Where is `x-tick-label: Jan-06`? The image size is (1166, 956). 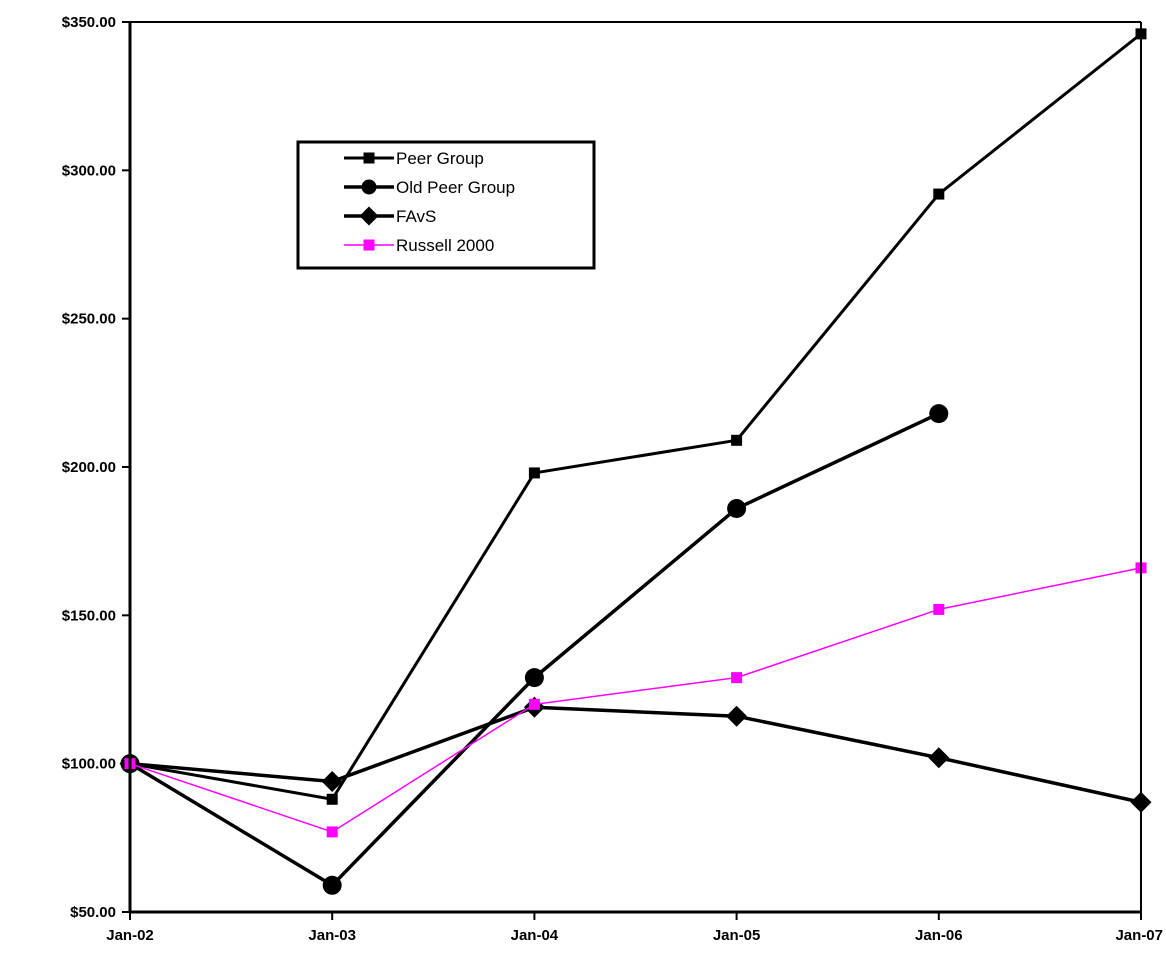 x-tick-label: Jan-06 is located at coordinates (939, 935).